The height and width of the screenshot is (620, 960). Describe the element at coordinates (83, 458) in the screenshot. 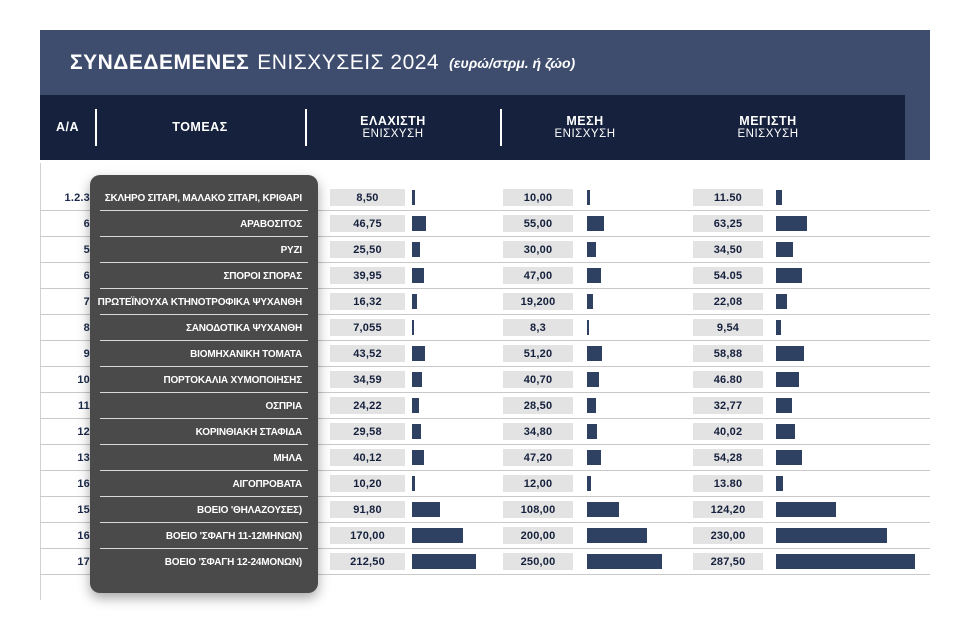

I see `row-id: 13` at that location.